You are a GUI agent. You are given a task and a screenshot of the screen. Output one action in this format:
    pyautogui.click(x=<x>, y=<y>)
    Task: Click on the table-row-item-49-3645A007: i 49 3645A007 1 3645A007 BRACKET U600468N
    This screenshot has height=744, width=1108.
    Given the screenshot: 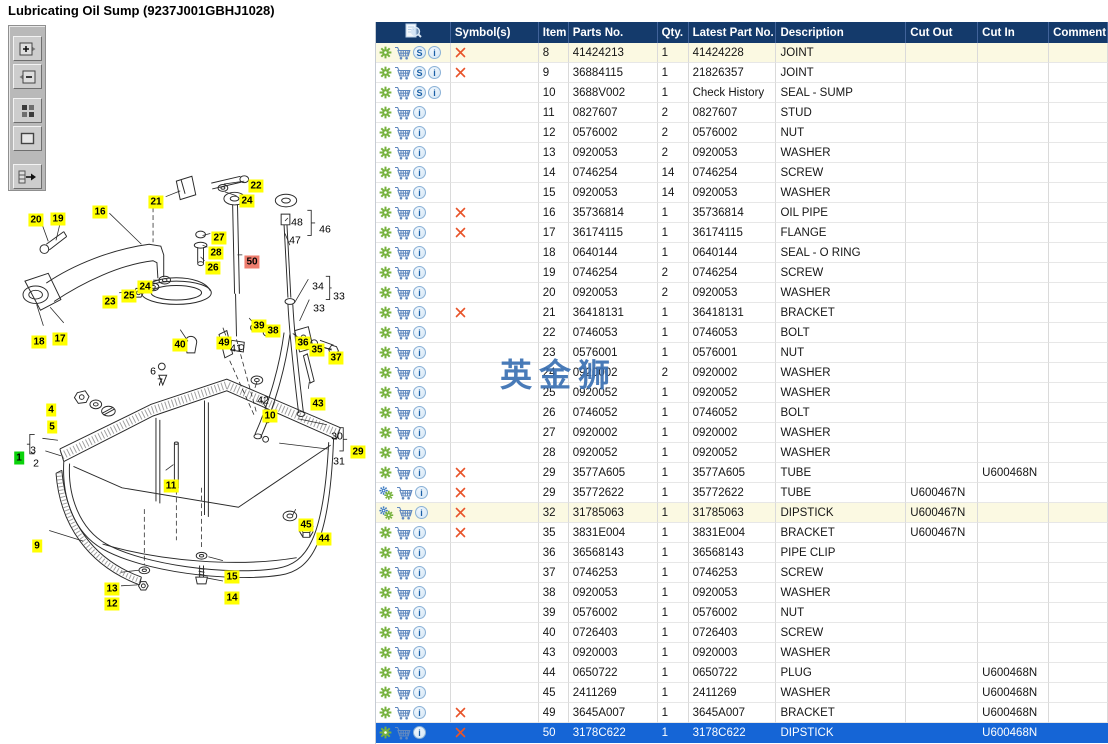 What is the action you would take?
    pyautogui.click(x=742, y=713)
    